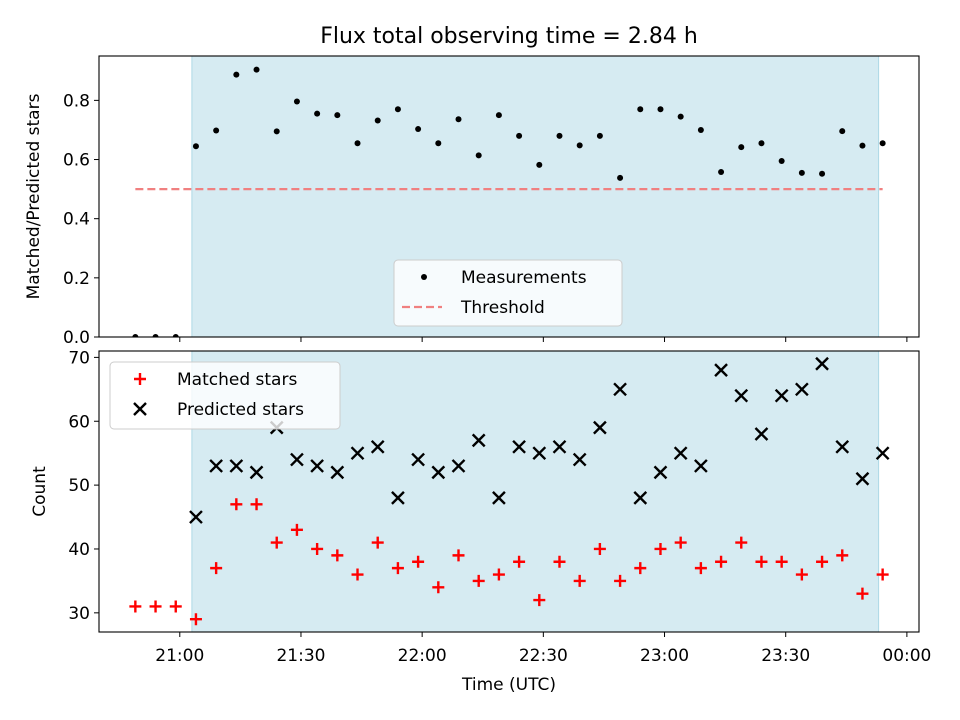 Image resolution: width=960 pixels, height=720 pixels. I want to click on y-axis-label: Matched/Predicted stars, so click(34, 196).